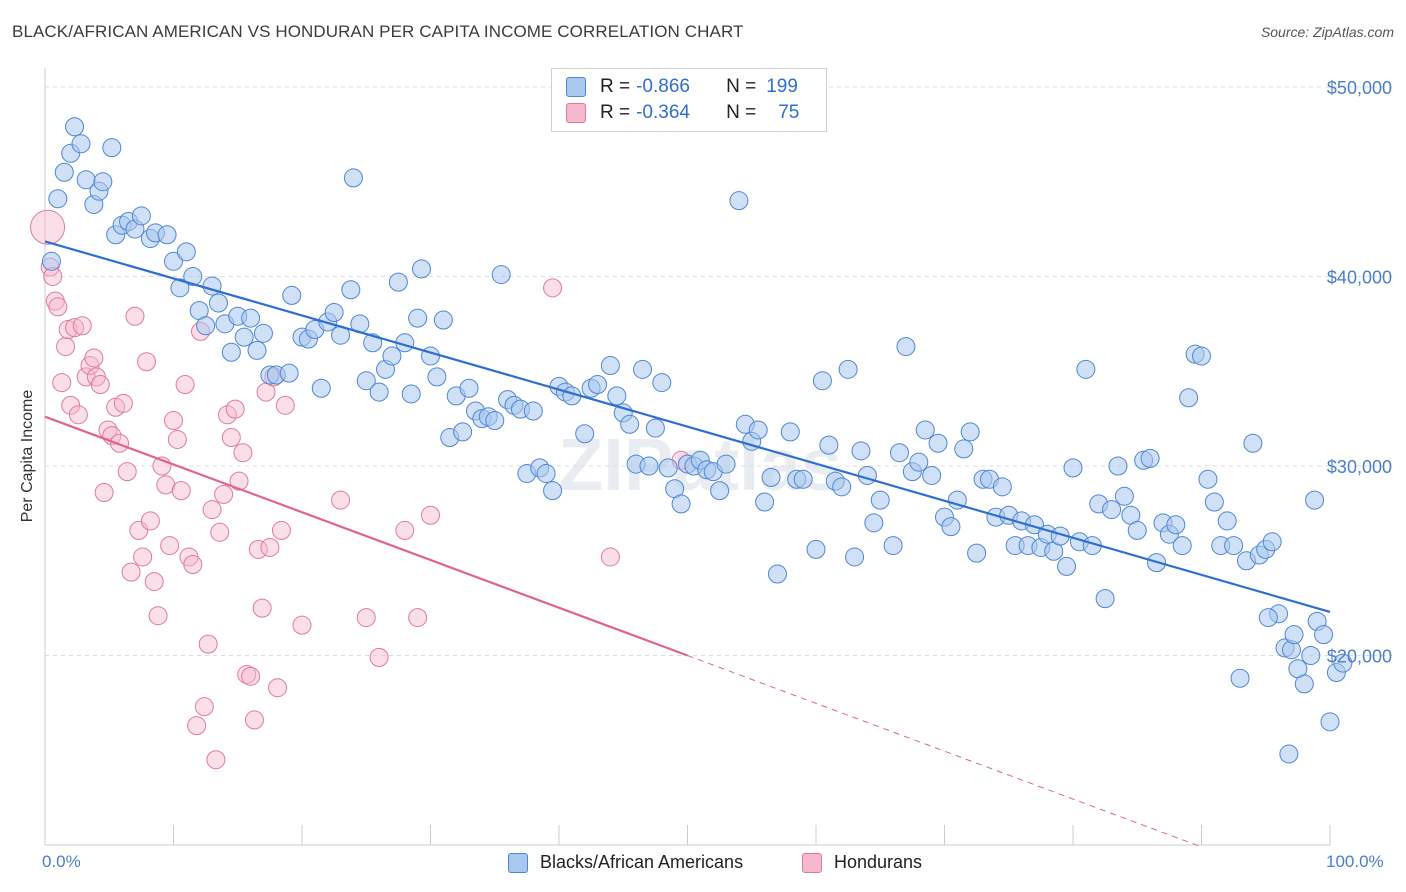 This screenshot has height=892, width=1406. Describe the element at coordinates (642, 862) in the screenshot. I see `legend-label-blacks: Blacks/African Americans` at that location.